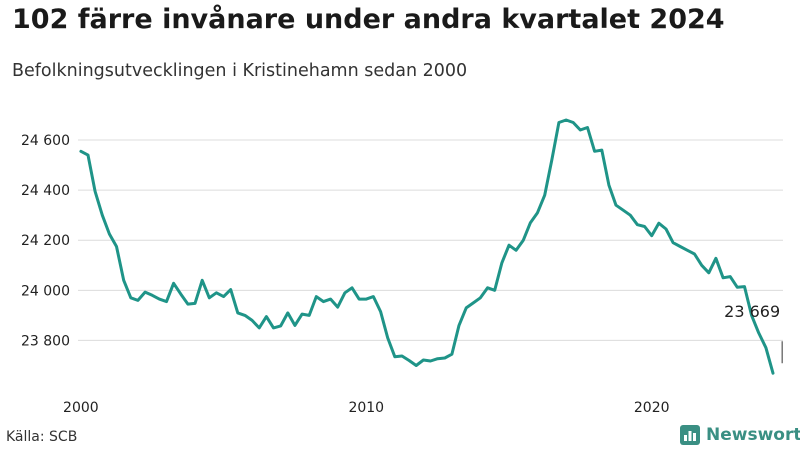 This screenshot has height=450, width=800. I want to click on bar-chart-icon, so click(690, 435).